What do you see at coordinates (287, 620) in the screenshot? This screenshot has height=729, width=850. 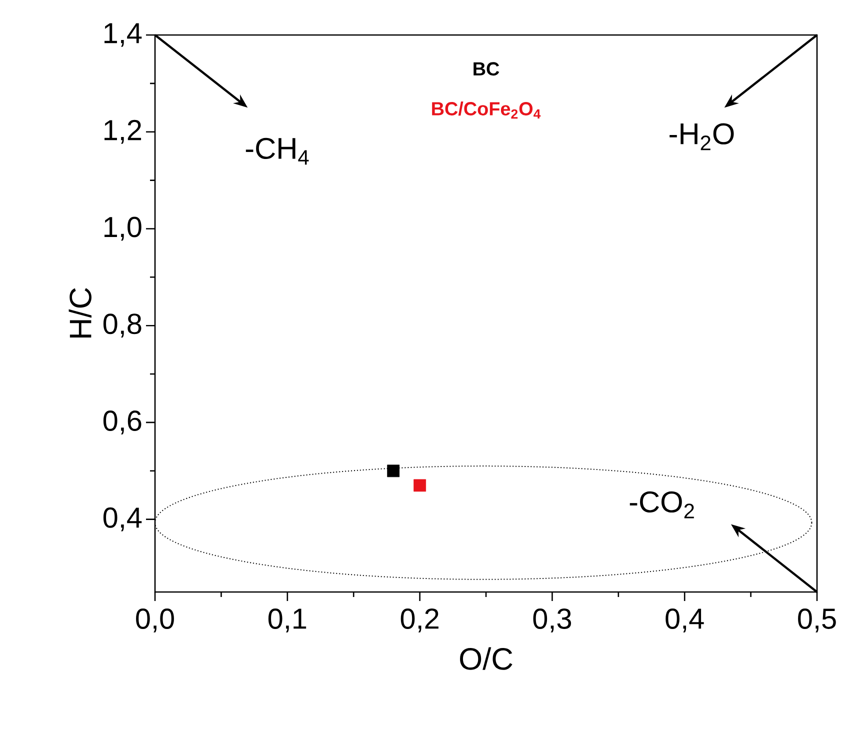 I see `x-tick-label: 0,1` at bounding box center [287, 620].